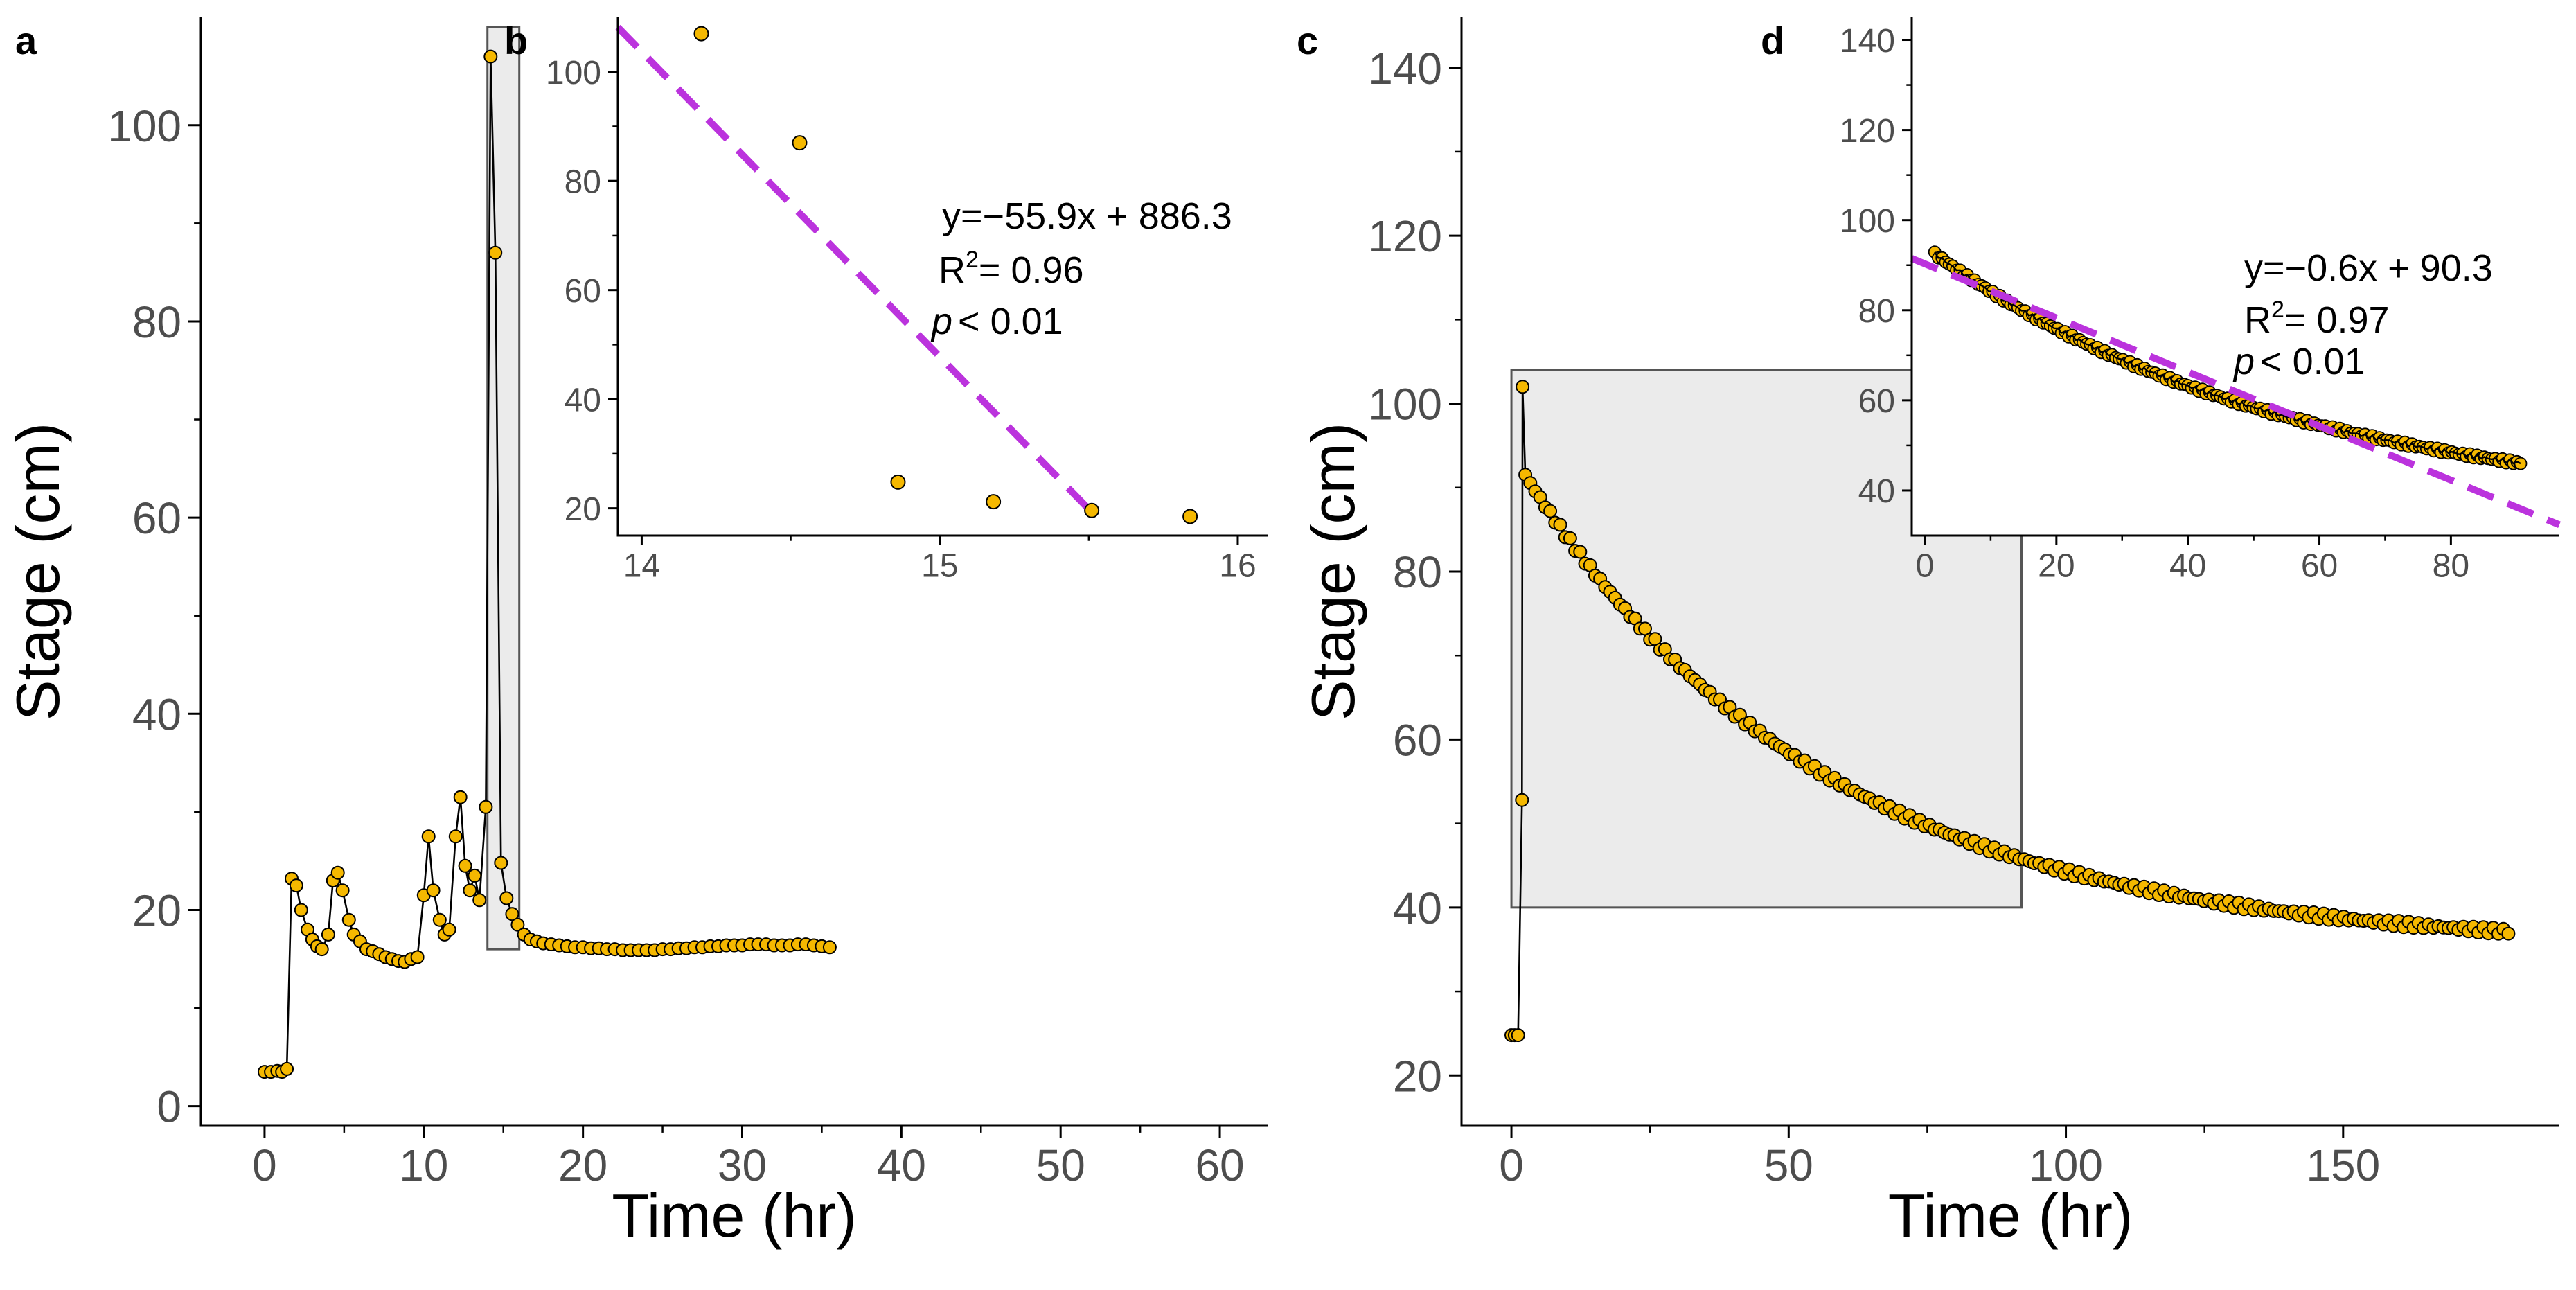 The height and width of the screenshot is (1290, 2576). I want to click on axes-b: 14 15 16 20 40 60 80 100, so click(907, 301).